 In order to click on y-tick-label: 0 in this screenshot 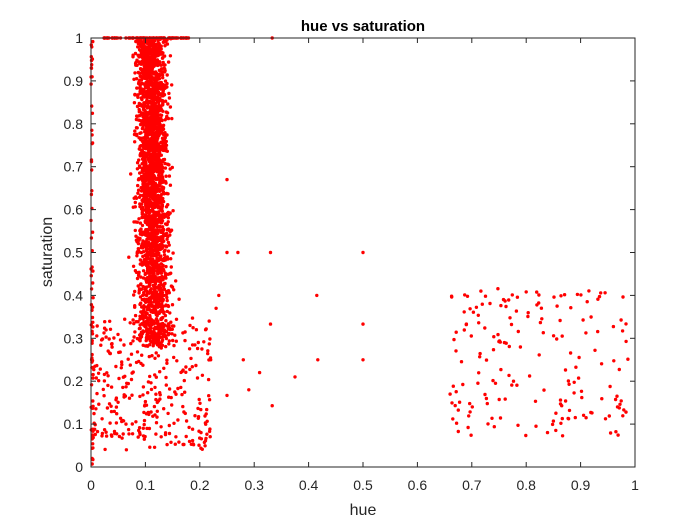, I will do `click(79, 467)`.